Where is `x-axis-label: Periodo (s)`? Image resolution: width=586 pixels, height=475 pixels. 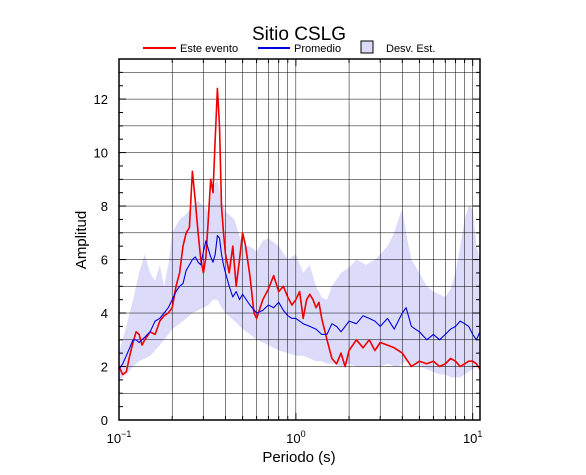 x-axis-label: Periodo (s) is located at coordinates (298, 457).